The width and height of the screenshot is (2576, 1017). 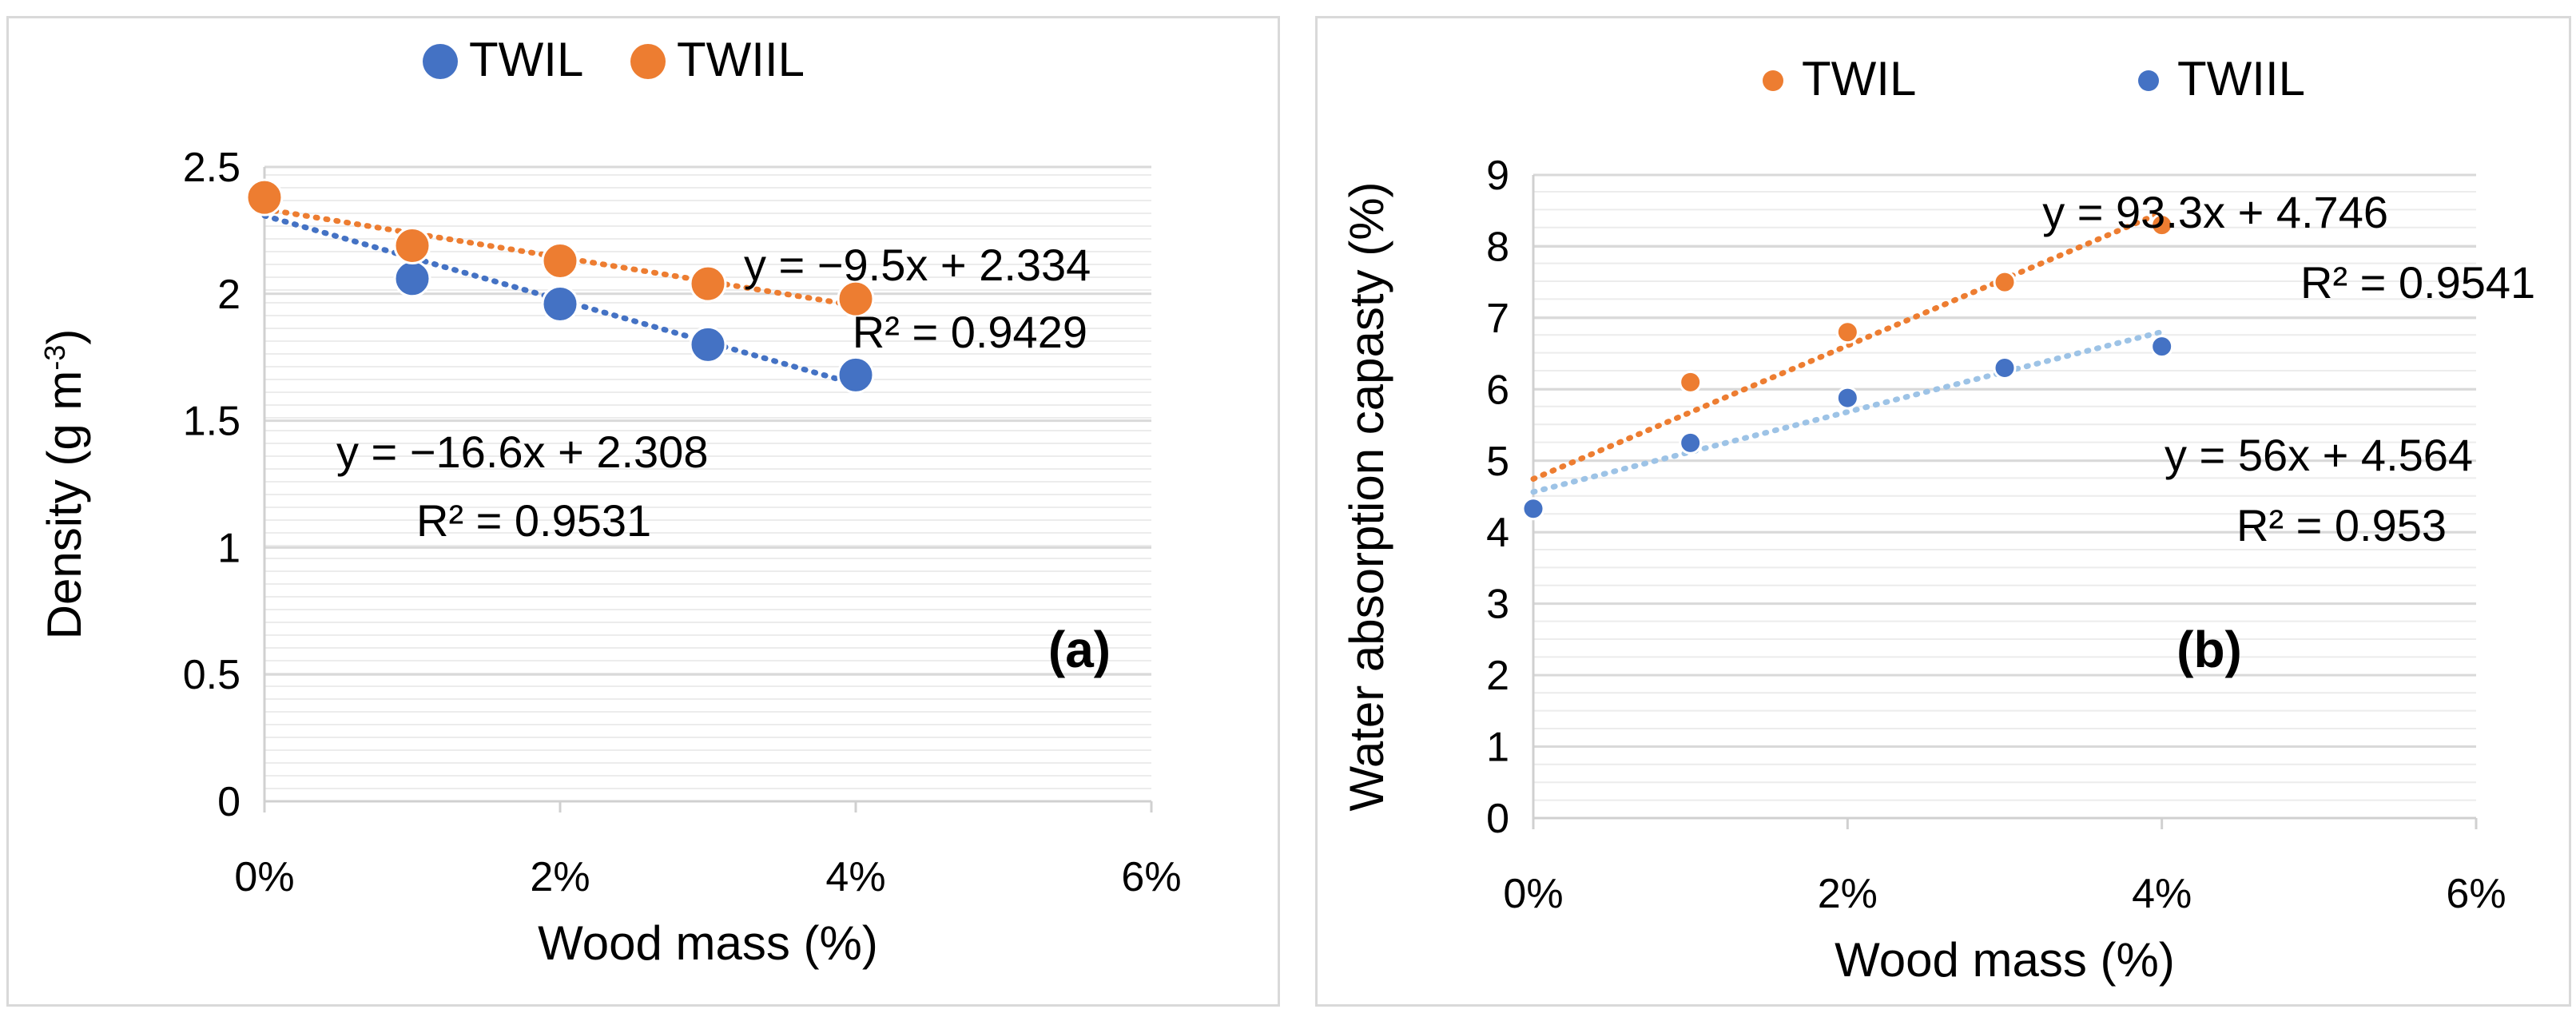 I want to click on trendline-equation: y = −16.6x + 2.308, so click(x=522, y=452).